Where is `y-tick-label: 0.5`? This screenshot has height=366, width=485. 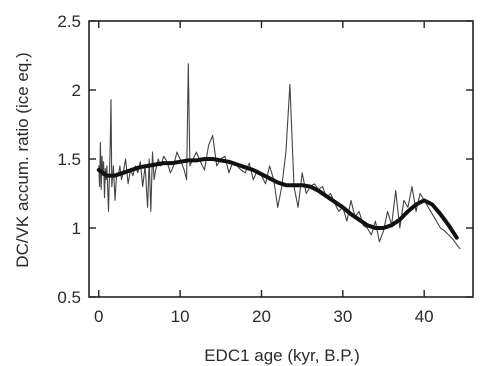 y-tick-label: 0.5 is located at coordinates (69, 297).